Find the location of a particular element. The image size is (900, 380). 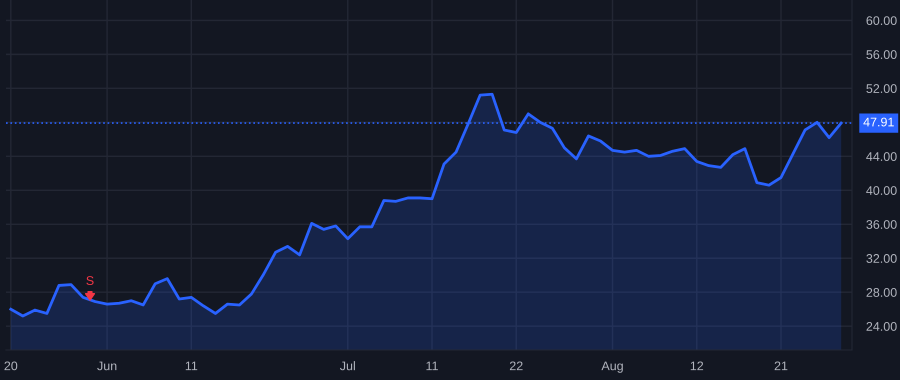

y-tick-label: 24.00 is located at coordinates (881, 326).